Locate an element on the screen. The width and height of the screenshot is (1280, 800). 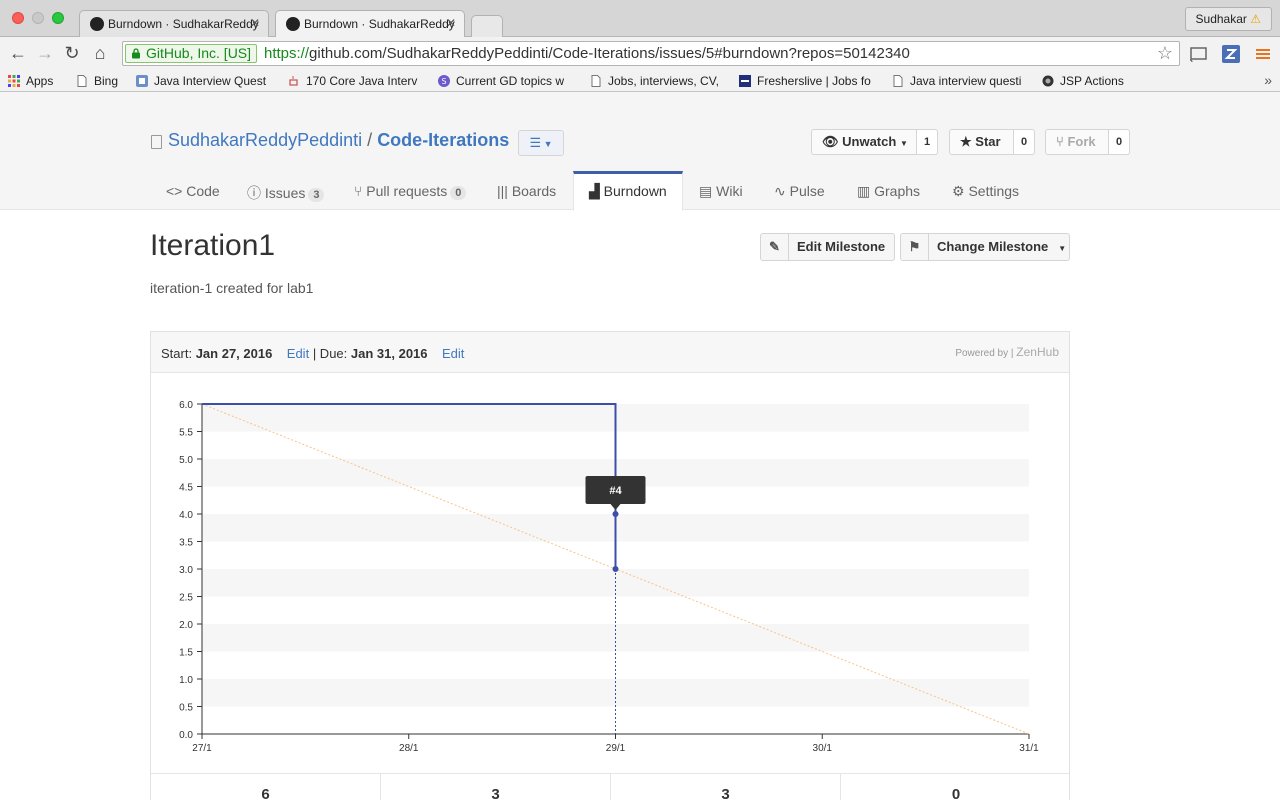
watch-count: 1 is located at coordinates (928, 142).